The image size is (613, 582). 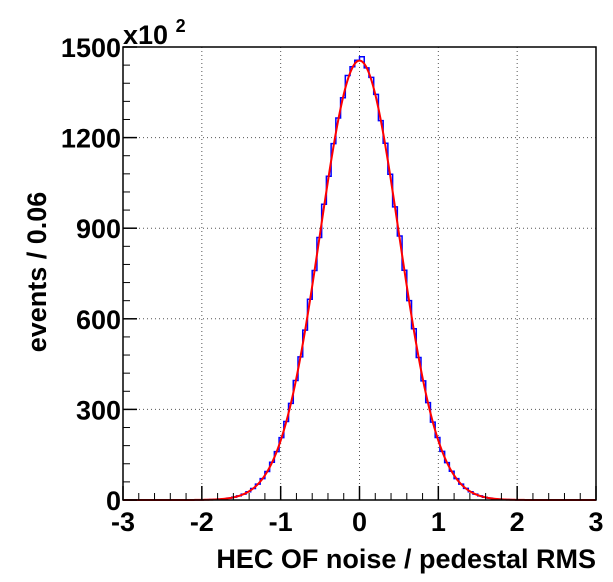 I want to click on y-tick-label: 1500, so click(x=91, y=48).